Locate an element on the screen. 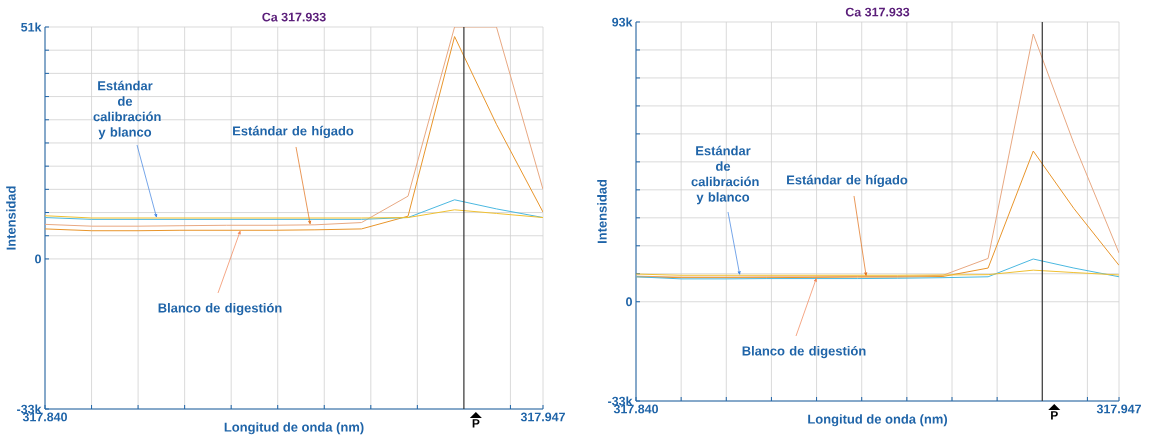  y-tick-label: 51k is located at coordinates (31, 27).